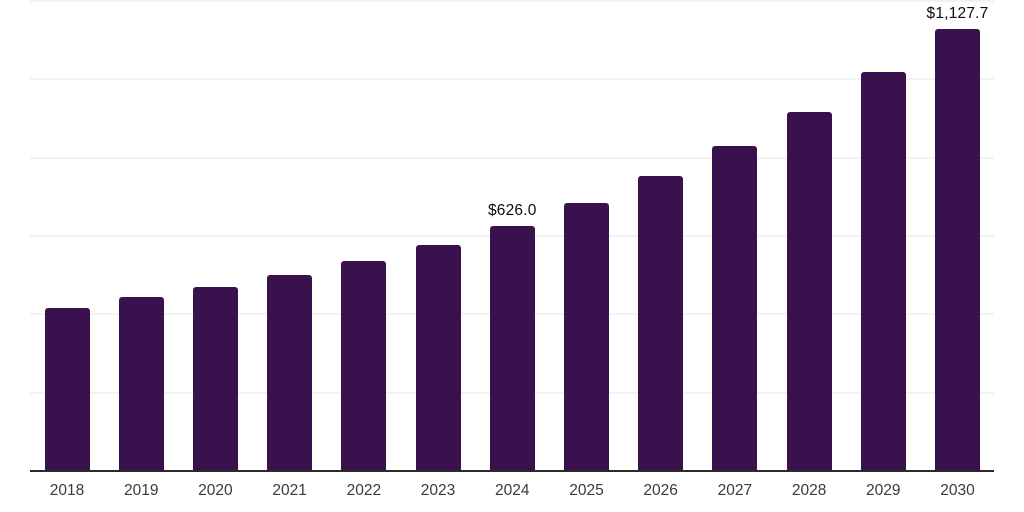 This screenshot has width=1024, height=512. Describe the element at coordinates (512, 210) in the screenshot. I see `data-label-2024: $626.0` at that location.